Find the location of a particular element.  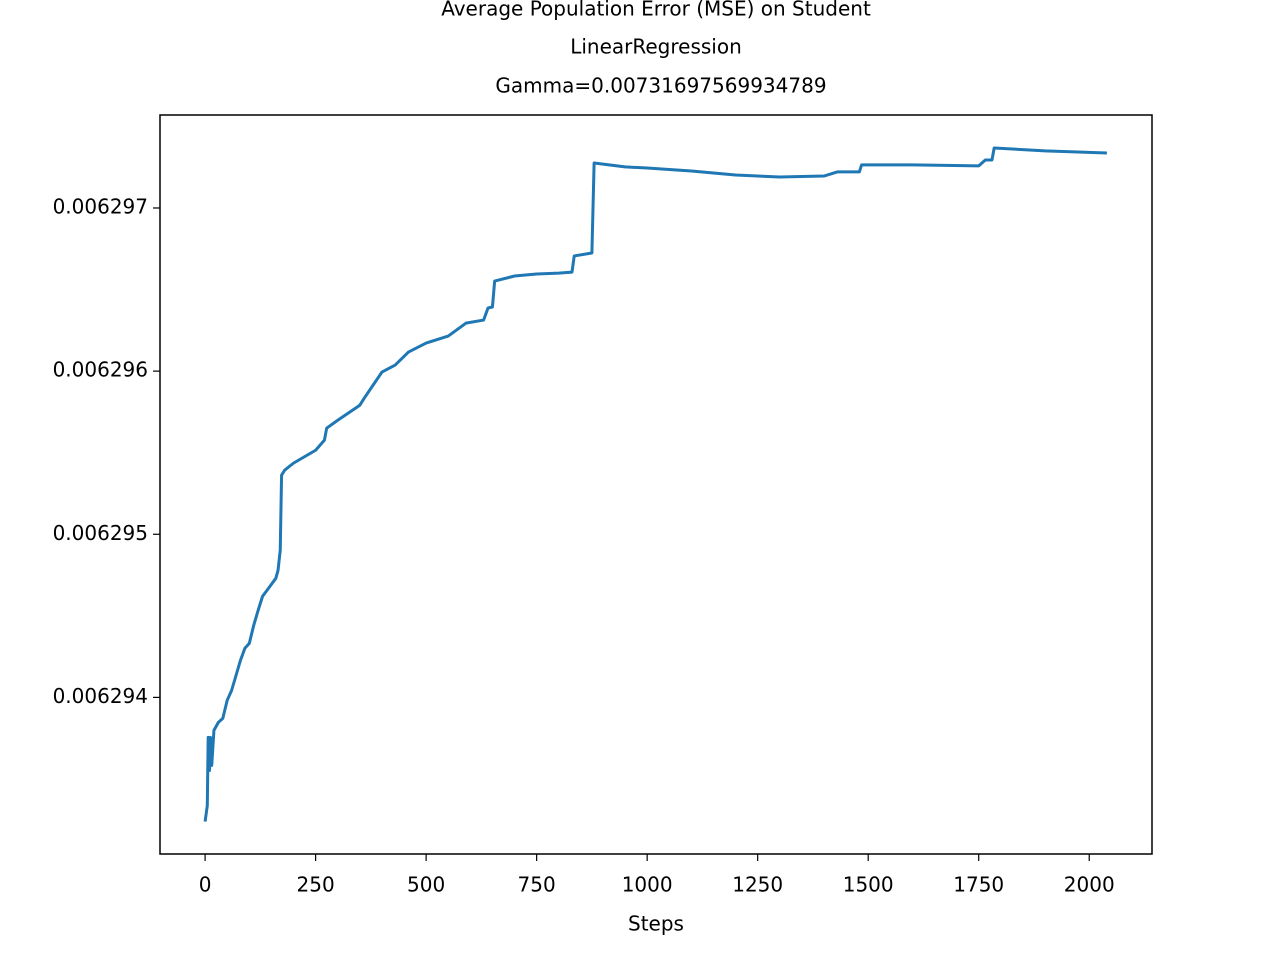

chart-title: Gamma=0.007316975699347​89 is located at coordinates (660, 86).